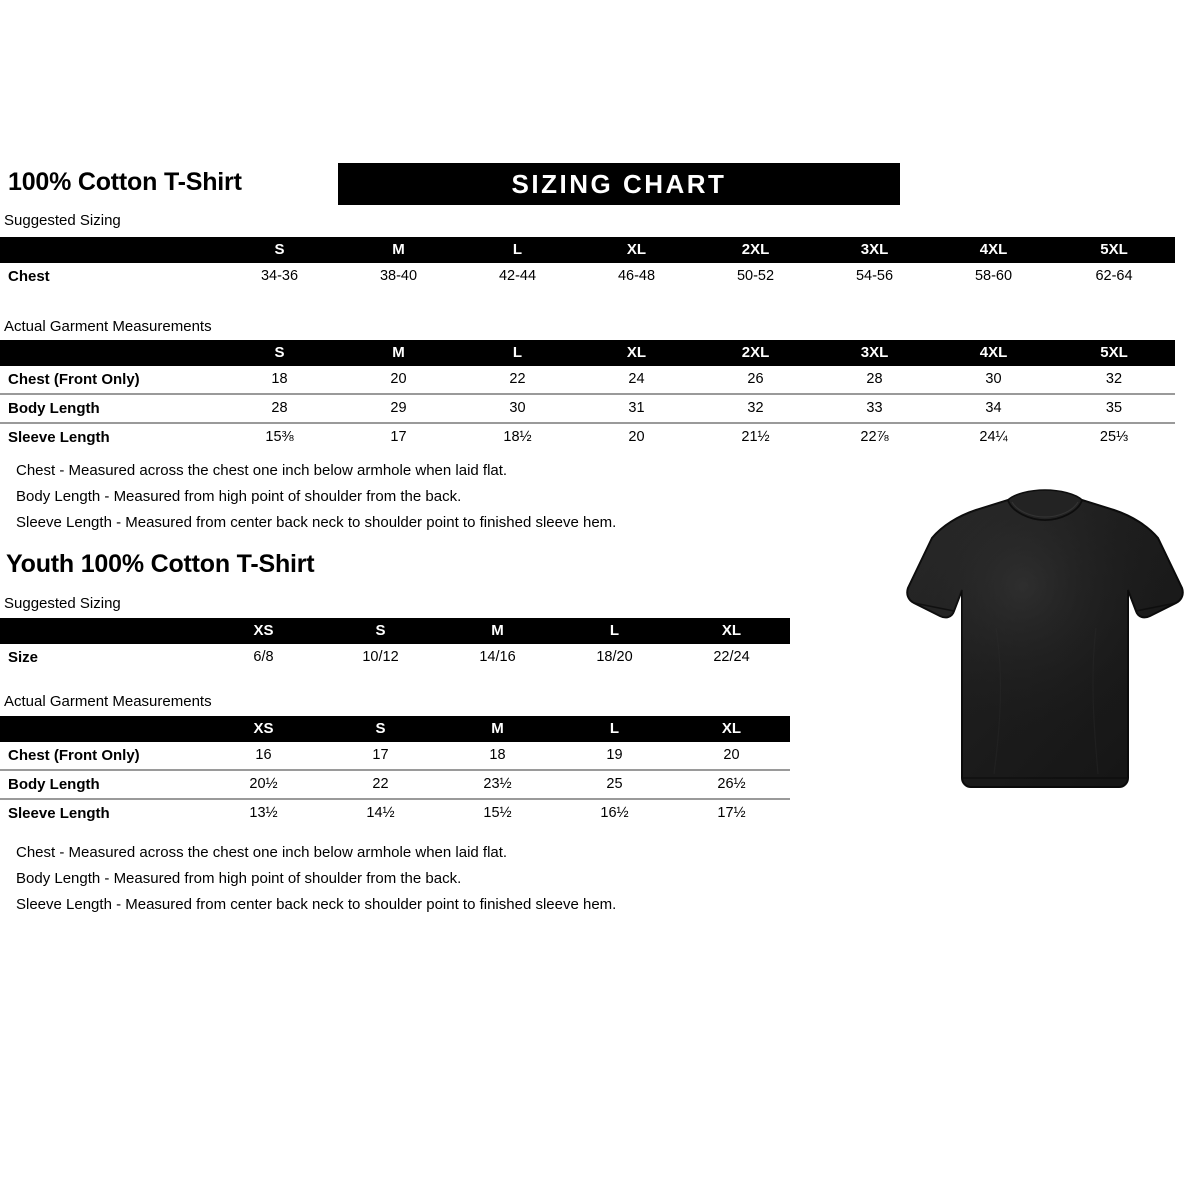 This screenshot has width=1200, height=1200. Describe the element at coordinates (1045, 643) in the screenshot. I see `product-image-tshirt` at that location.